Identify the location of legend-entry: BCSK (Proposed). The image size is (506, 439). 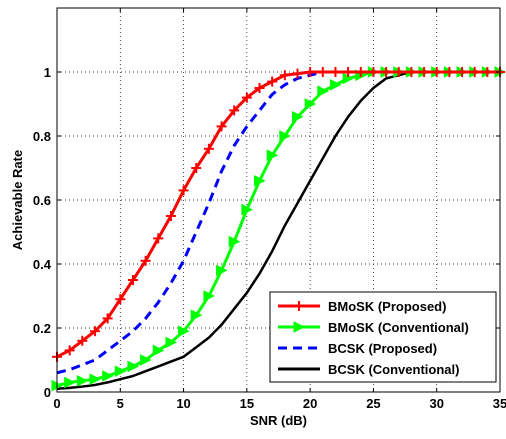
(357, 348).